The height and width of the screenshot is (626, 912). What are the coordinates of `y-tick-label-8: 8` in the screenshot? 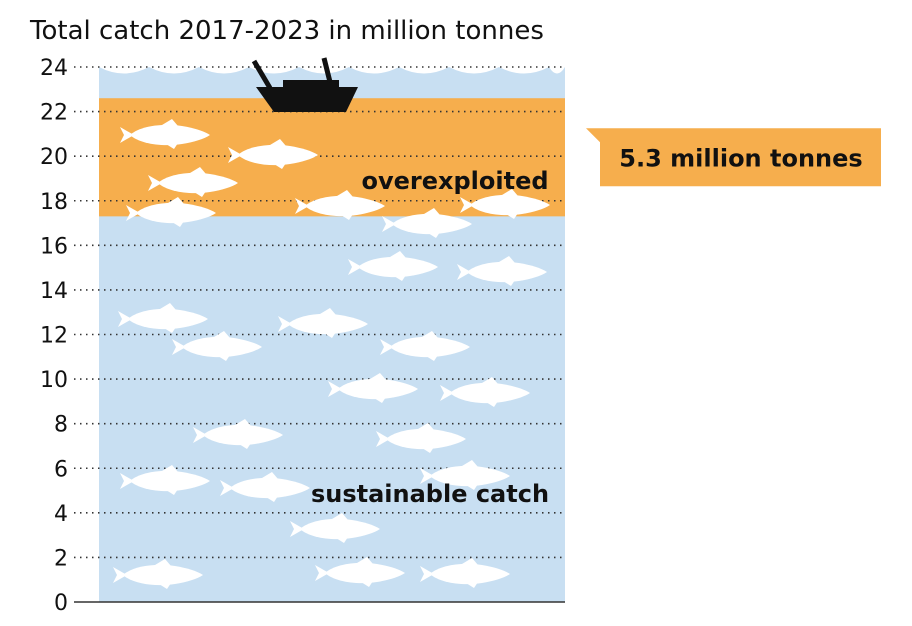 It's located at (61, 425).